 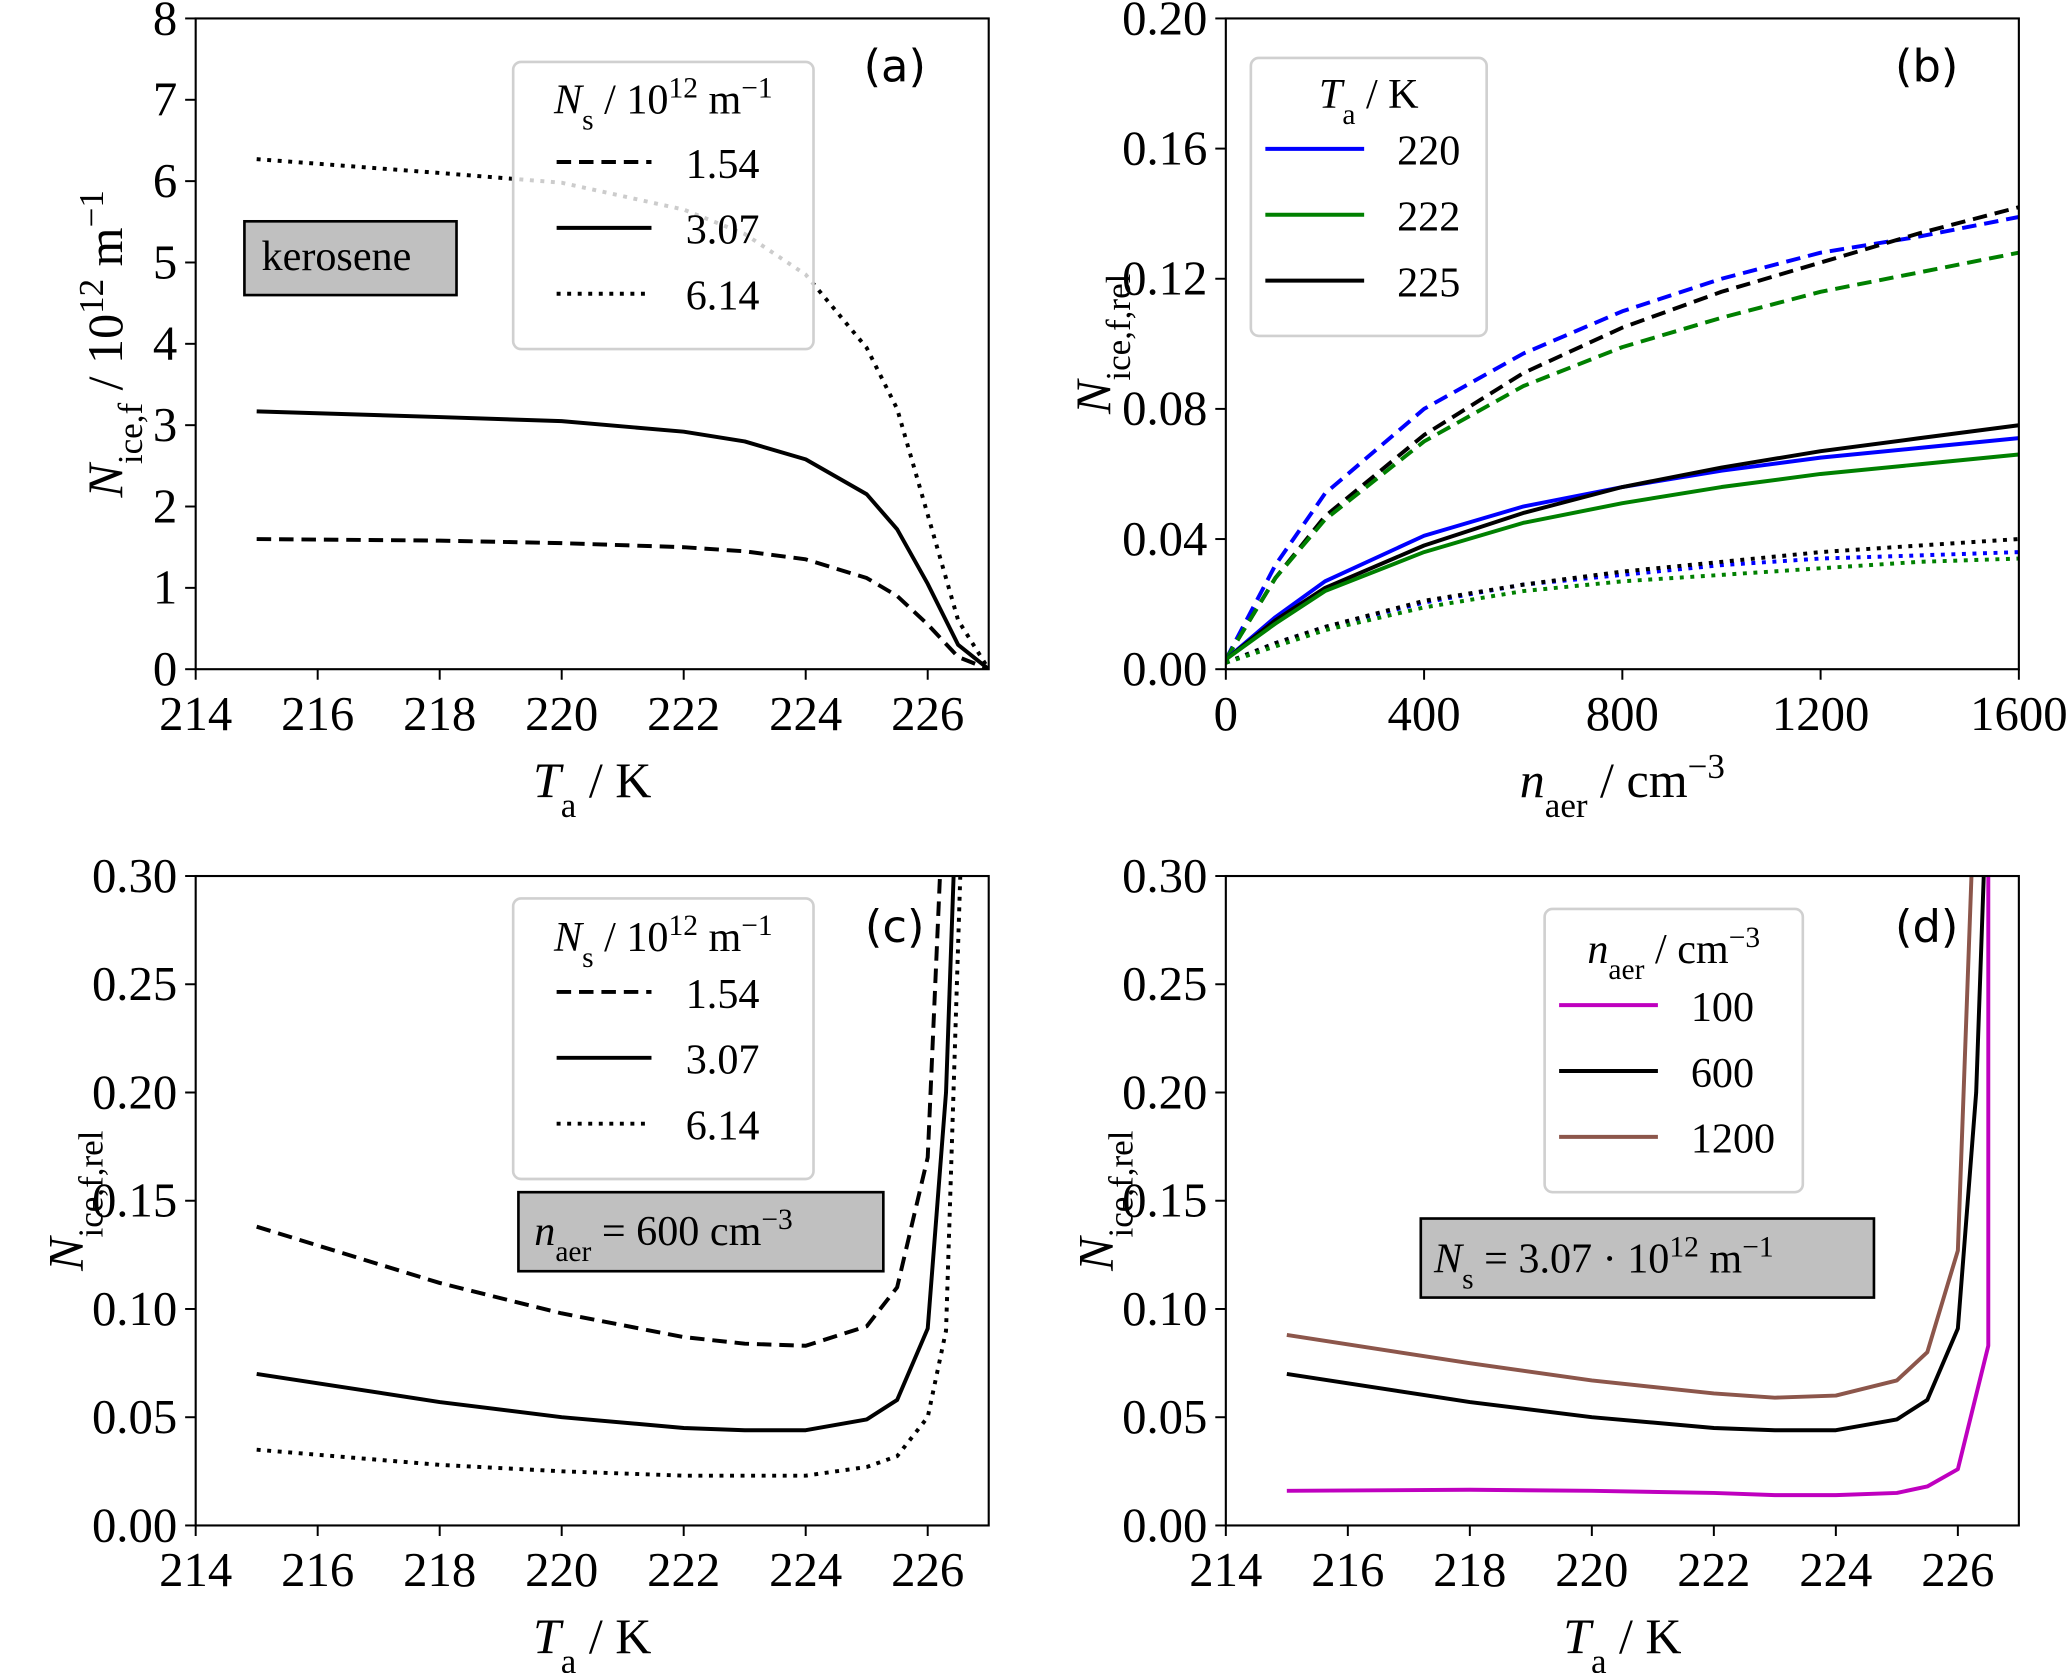 What do you see at coordinates (1424, 714) in the screenshot?
I see `x-tick-label: 400` at bounding box center [1424, 714].